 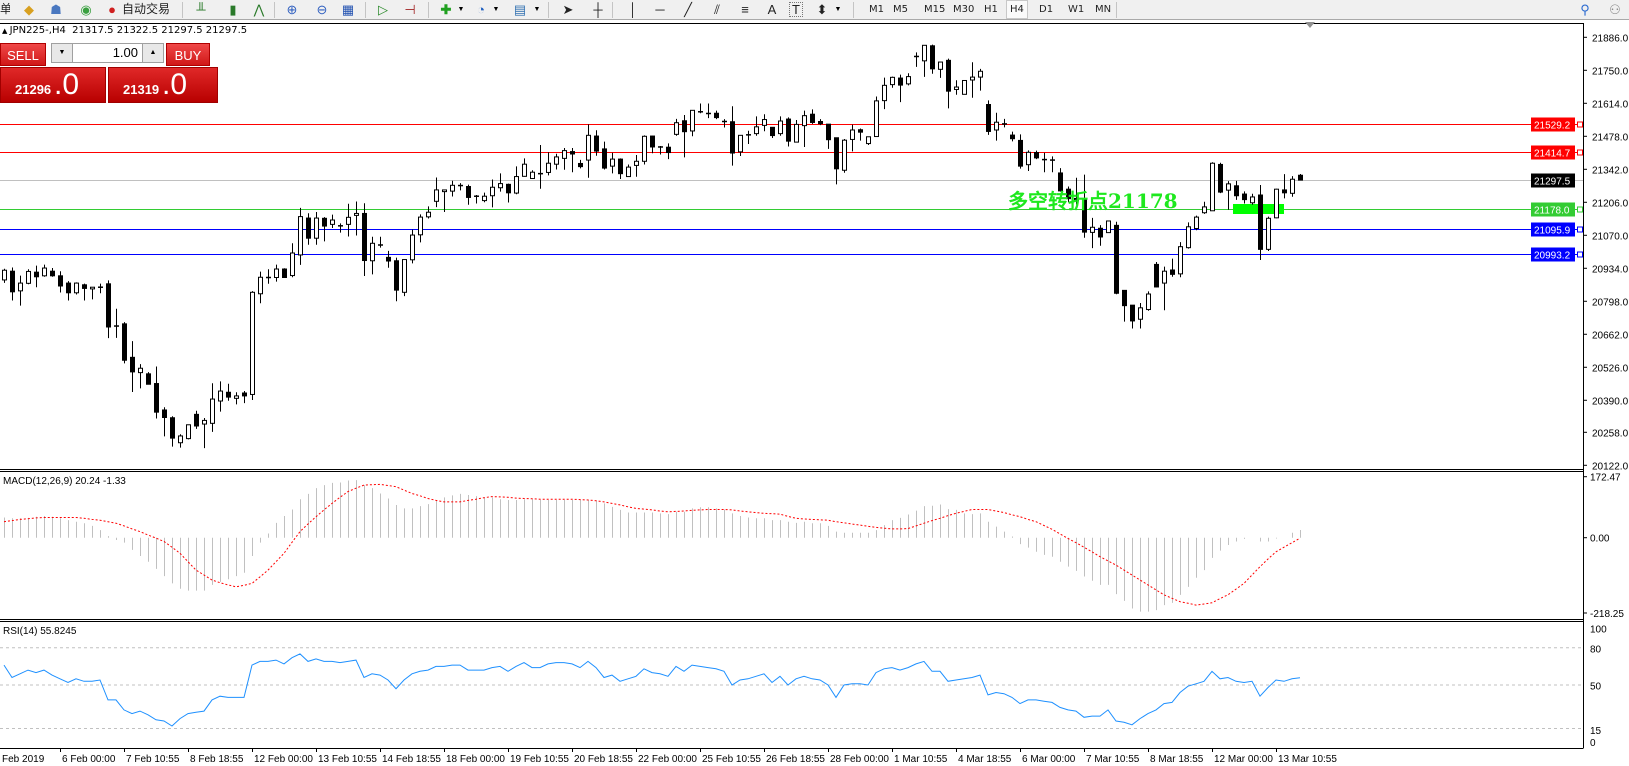 I want to click on price-tick-label: 20526.0, so click(x=1610, y=368).